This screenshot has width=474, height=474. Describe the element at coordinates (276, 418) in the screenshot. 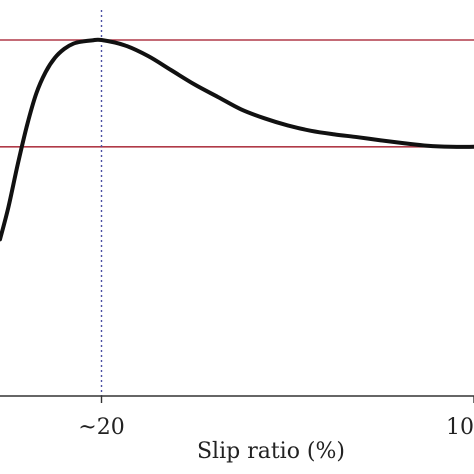

I see `x-ticks: ~20 100` at that location.